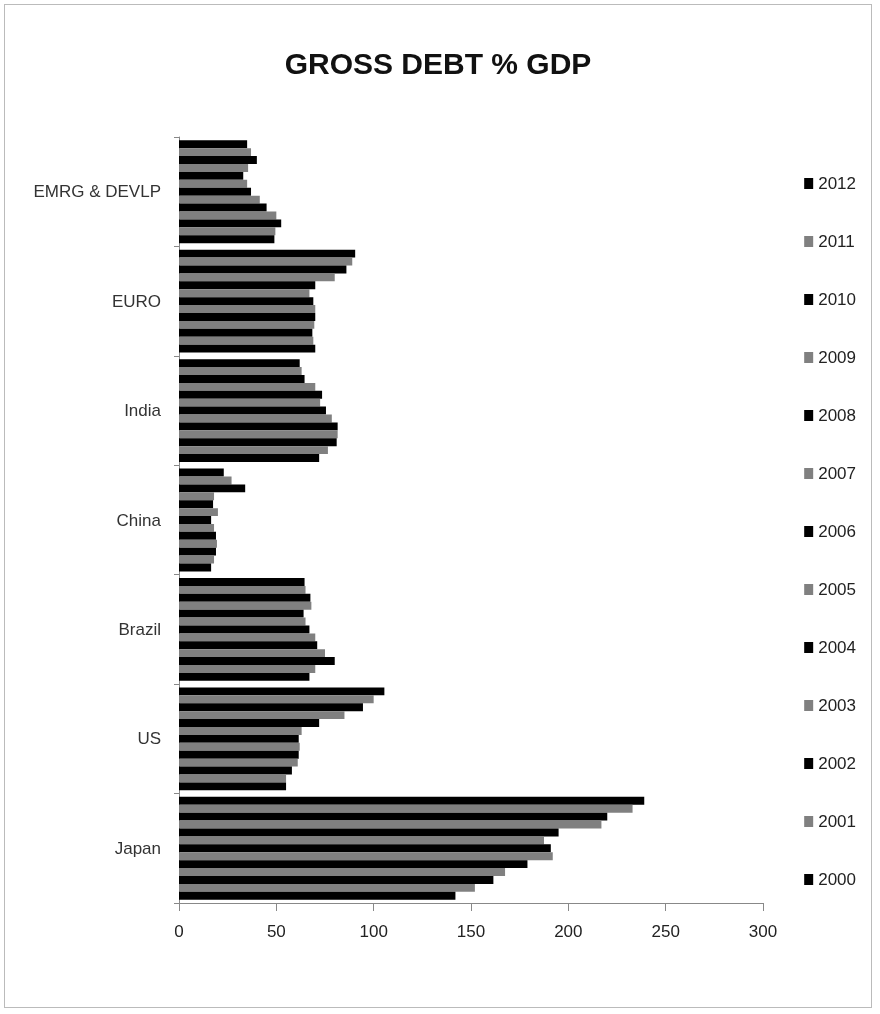  I want to click on legend-label: 2002, so click(837, 763).